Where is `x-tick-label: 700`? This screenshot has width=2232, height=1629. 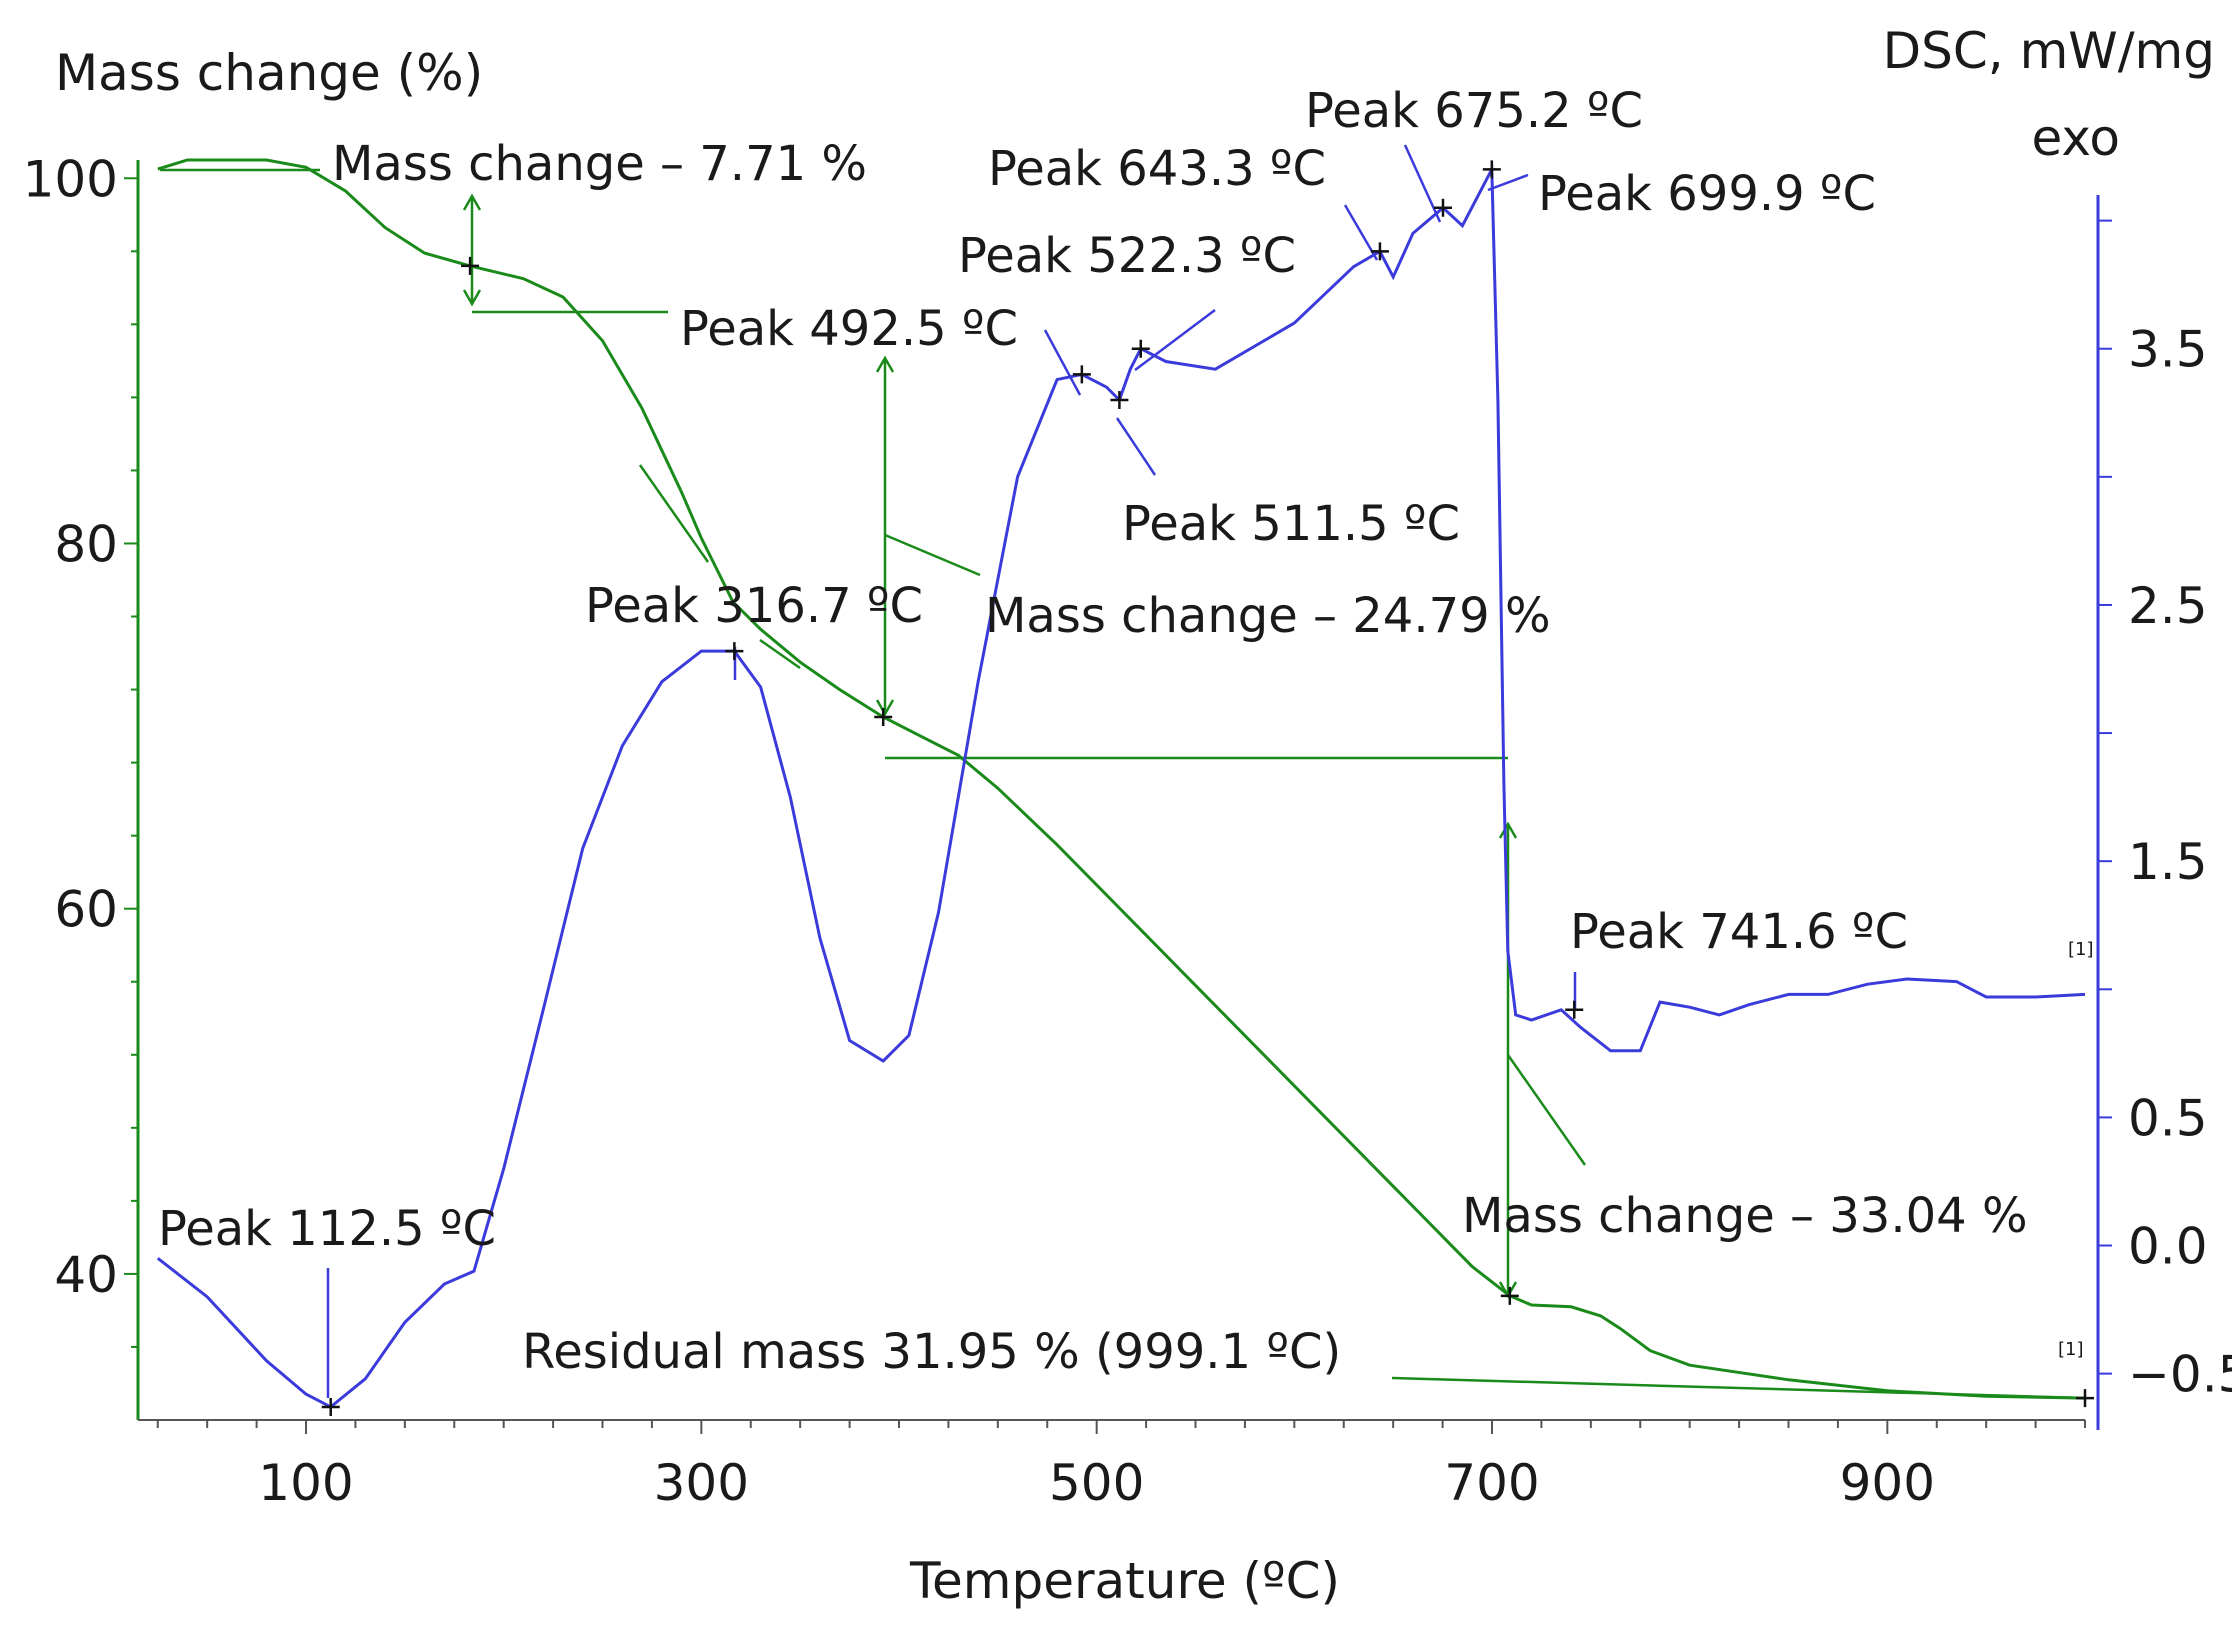
x-tick-label: 700 is located at coordinates (1491, 1483).